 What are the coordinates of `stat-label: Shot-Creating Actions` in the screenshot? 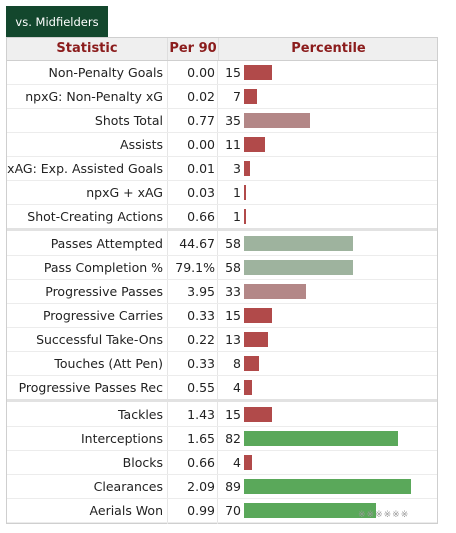 It's located at (95, 216).